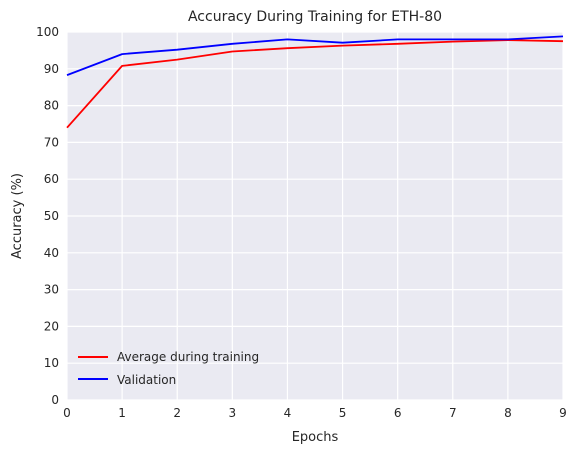 The height and width of the screenshot is (454, 577). Describe the element at coordinates (51, 326) in the screenshot. I see `y-tick-label: 20` at that location.